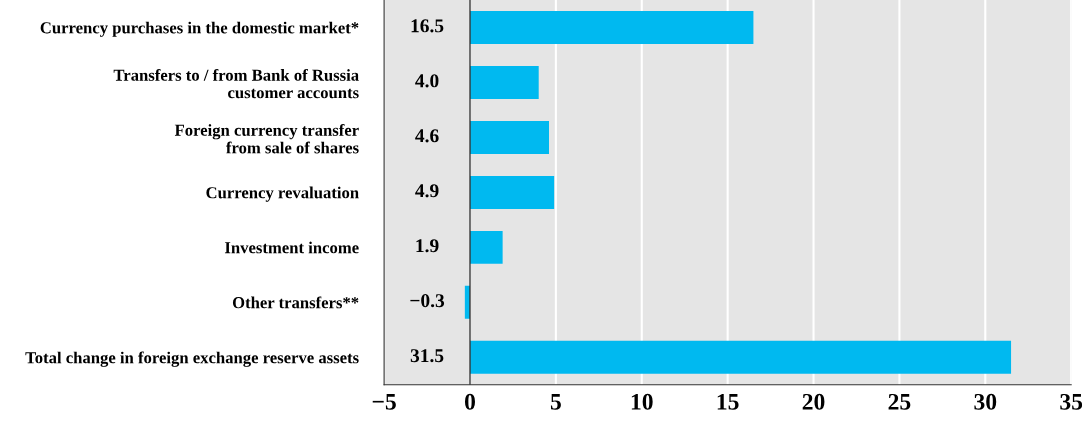 The image size is (1082, 429). Describe the element at coordinates (642, 401) in the screenshot. I see `x-tick-label: 10` at that location.